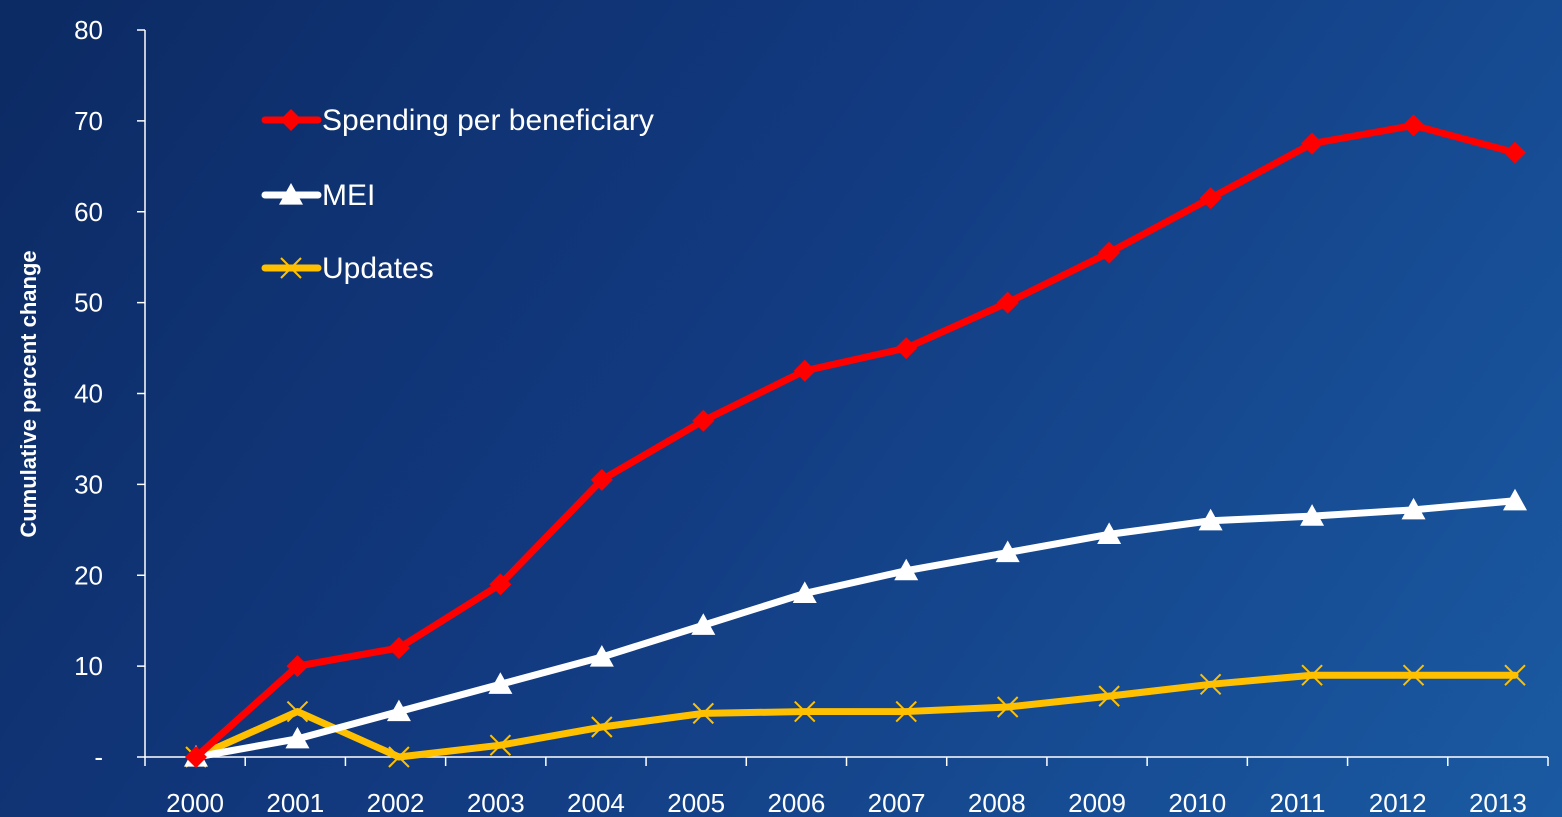  Describe the element at coordinates (696, 802) in the screenshot. I see `x-tick-label: 2005` at that location.